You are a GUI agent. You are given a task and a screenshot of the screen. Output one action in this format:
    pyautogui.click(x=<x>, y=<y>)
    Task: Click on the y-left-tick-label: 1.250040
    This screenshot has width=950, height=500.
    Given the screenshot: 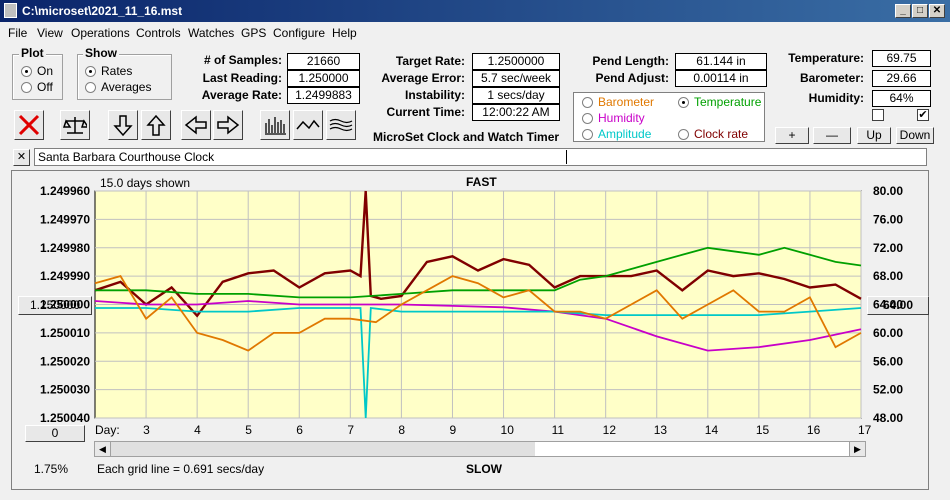 What is the action you would take?
    pyautogui.click(x=65, y=418)
    